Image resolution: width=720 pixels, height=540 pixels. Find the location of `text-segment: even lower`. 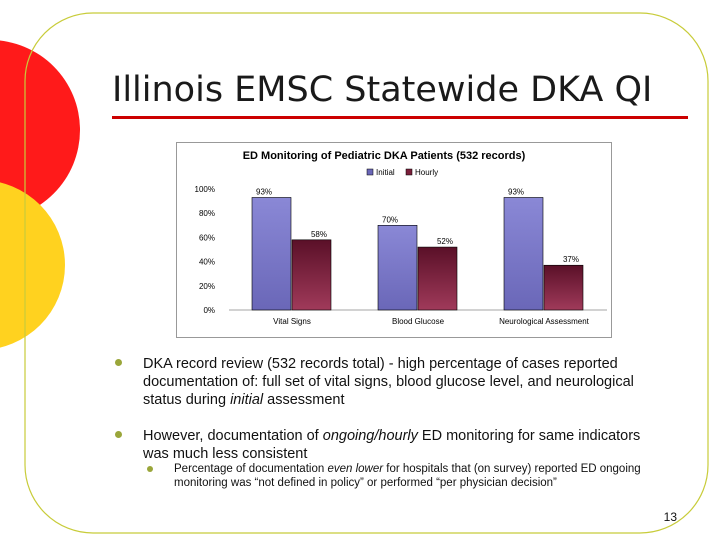

text-segment: even lower is located at coordinates (355, 469).